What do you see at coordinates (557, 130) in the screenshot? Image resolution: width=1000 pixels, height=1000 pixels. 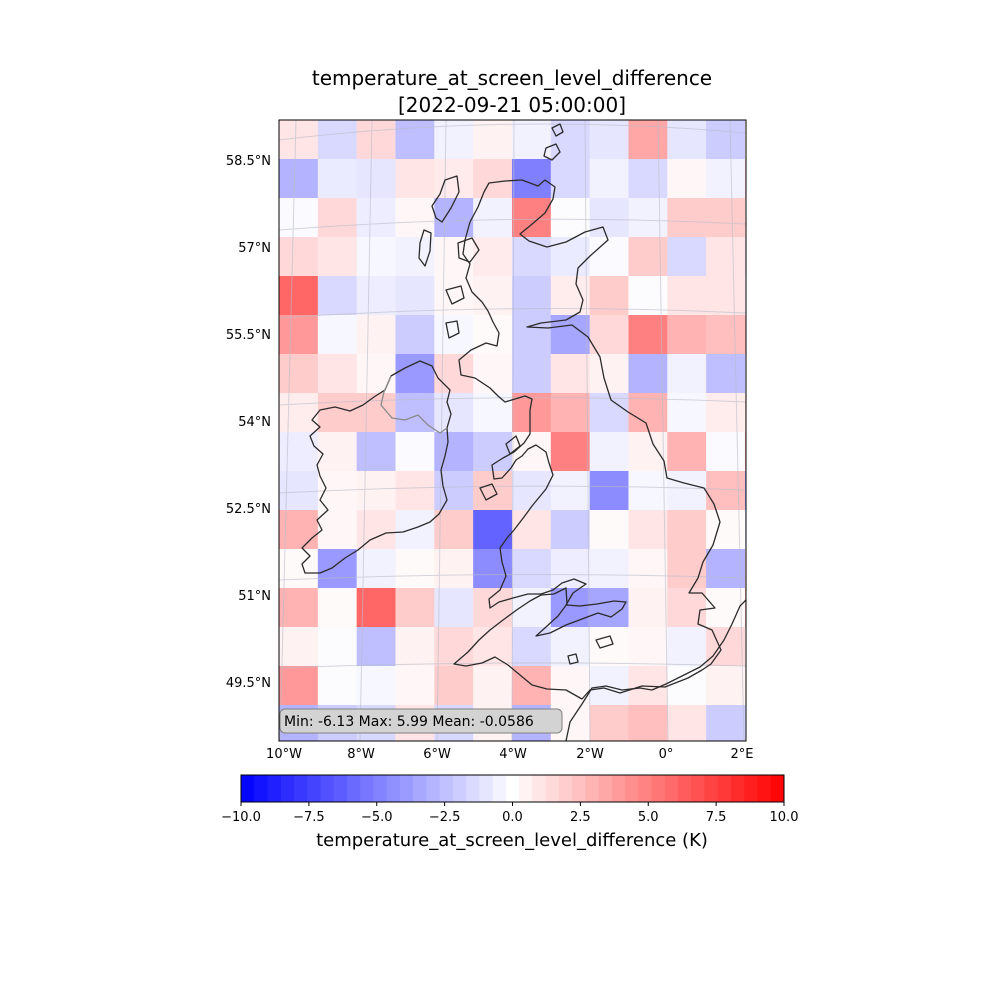 I see `orkney-south-coast` at bounding box center [557, 130].